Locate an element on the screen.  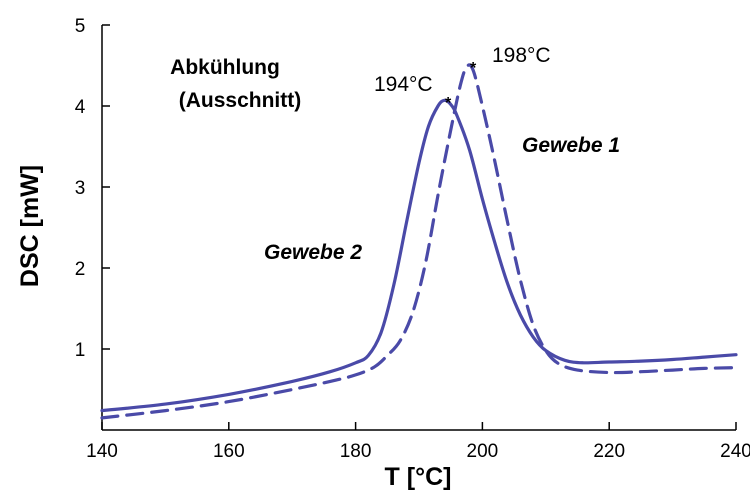
y-tick-label: 5 is located at coordinates (80, 26).